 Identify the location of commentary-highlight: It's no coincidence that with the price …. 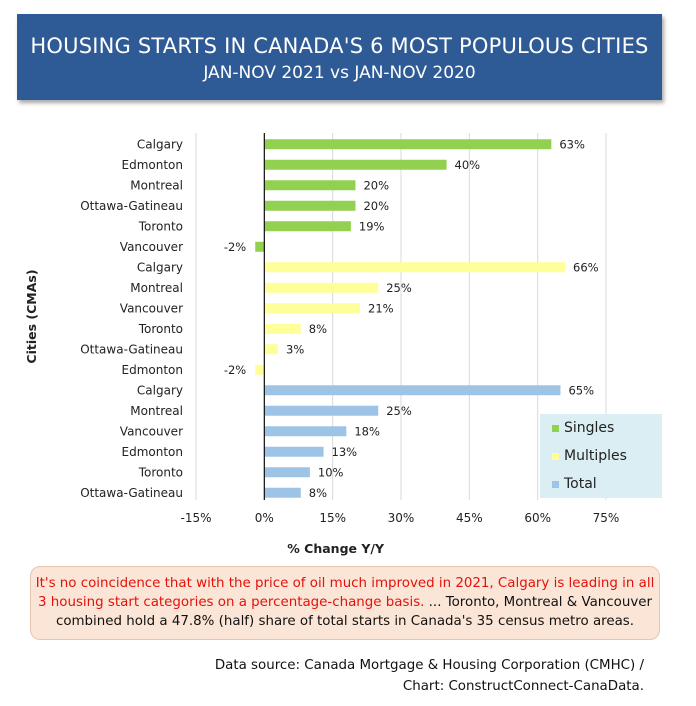
(345, 593).